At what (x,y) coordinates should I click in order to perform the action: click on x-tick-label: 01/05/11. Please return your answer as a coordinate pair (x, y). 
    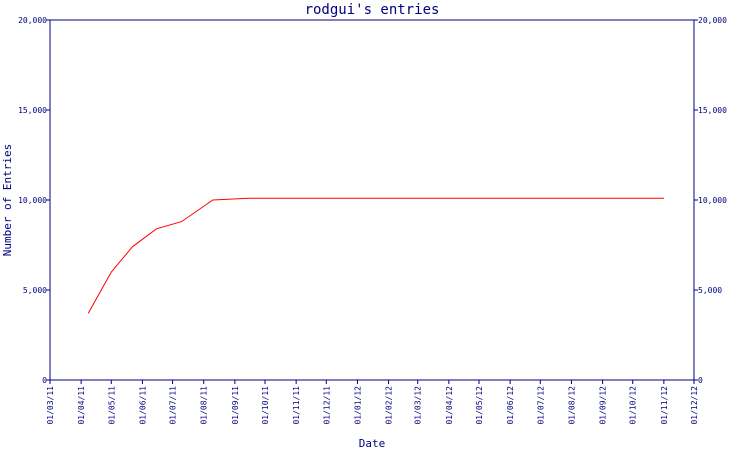
    Looking at the image, I should click on (111, 405).